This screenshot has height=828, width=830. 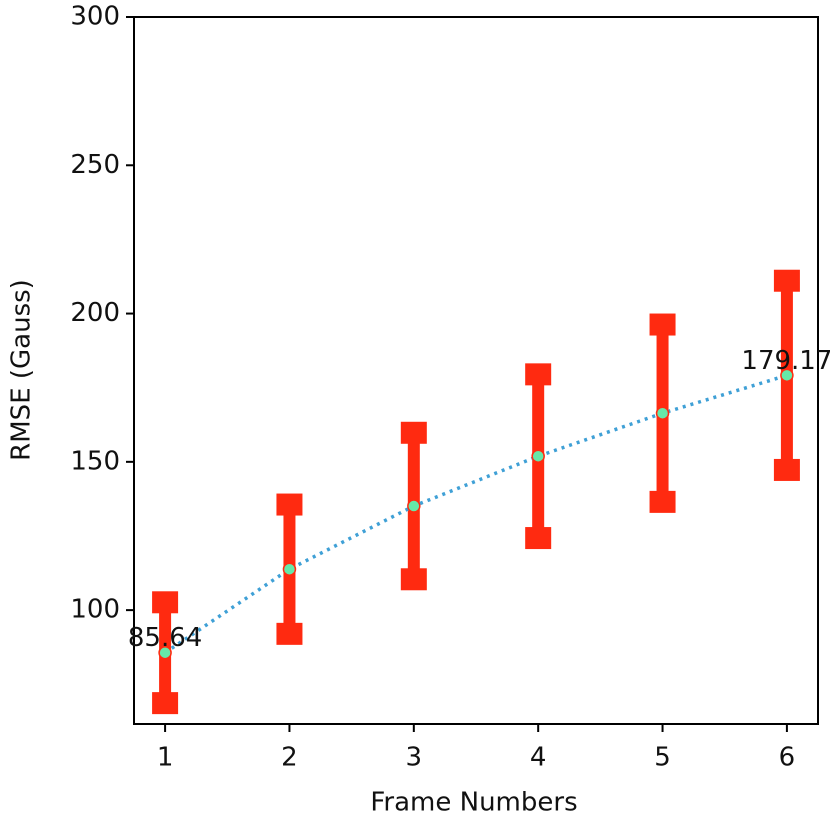 What do you see at coordinates (165, 758) in the screenshot?
I see `x-tick-label: 1` at bounding box center [165, 758].